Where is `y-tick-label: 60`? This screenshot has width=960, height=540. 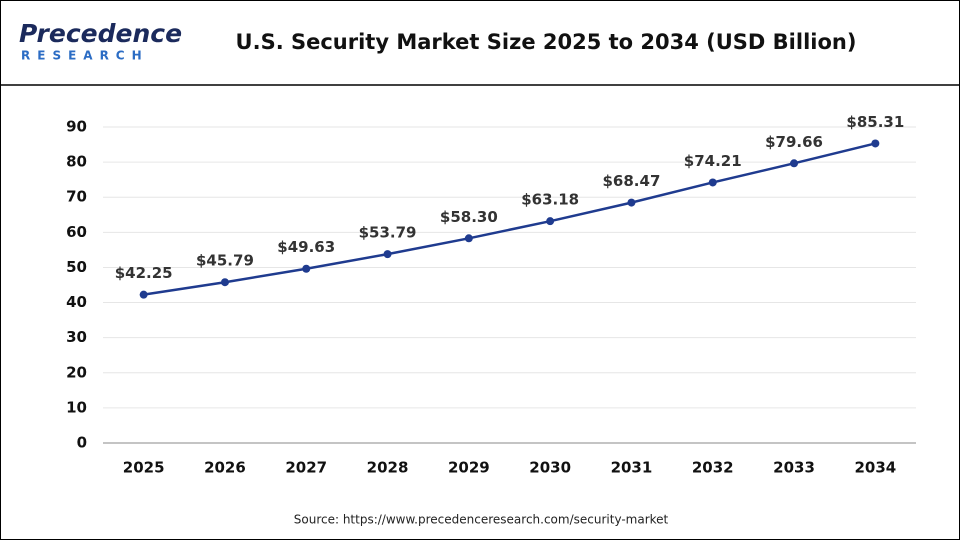 y-tick-label: 60 is located at coordinates (76, 232).